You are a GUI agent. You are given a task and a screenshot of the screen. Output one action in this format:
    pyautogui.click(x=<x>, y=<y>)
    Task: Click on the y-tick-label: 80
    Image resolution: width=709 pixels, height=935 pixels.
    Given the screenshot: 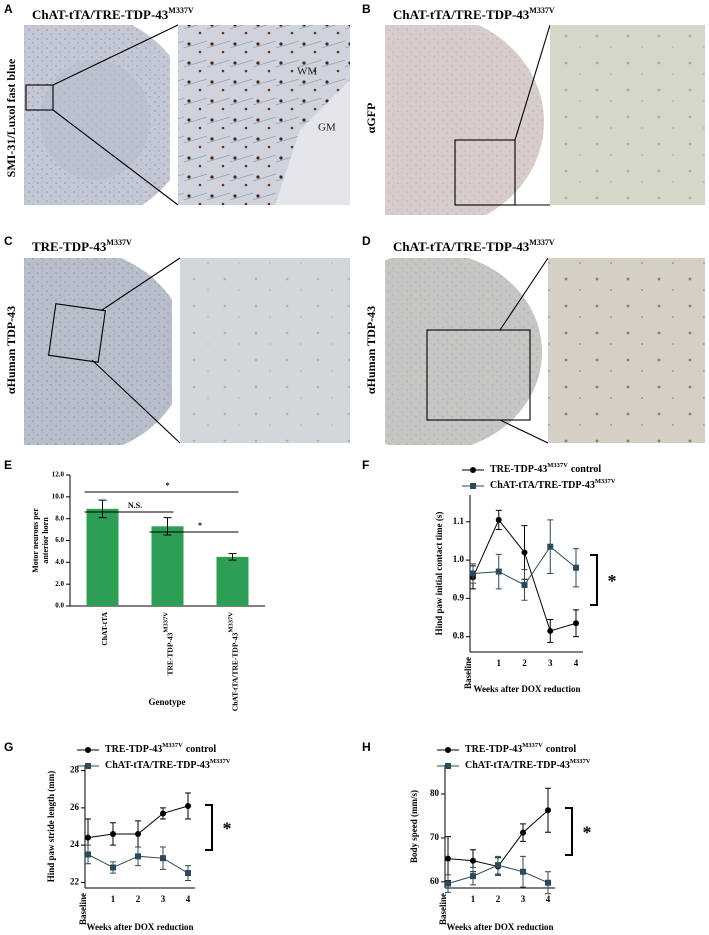 What is the action you would take?
    pyautogui.click(x=435, y=793)
    